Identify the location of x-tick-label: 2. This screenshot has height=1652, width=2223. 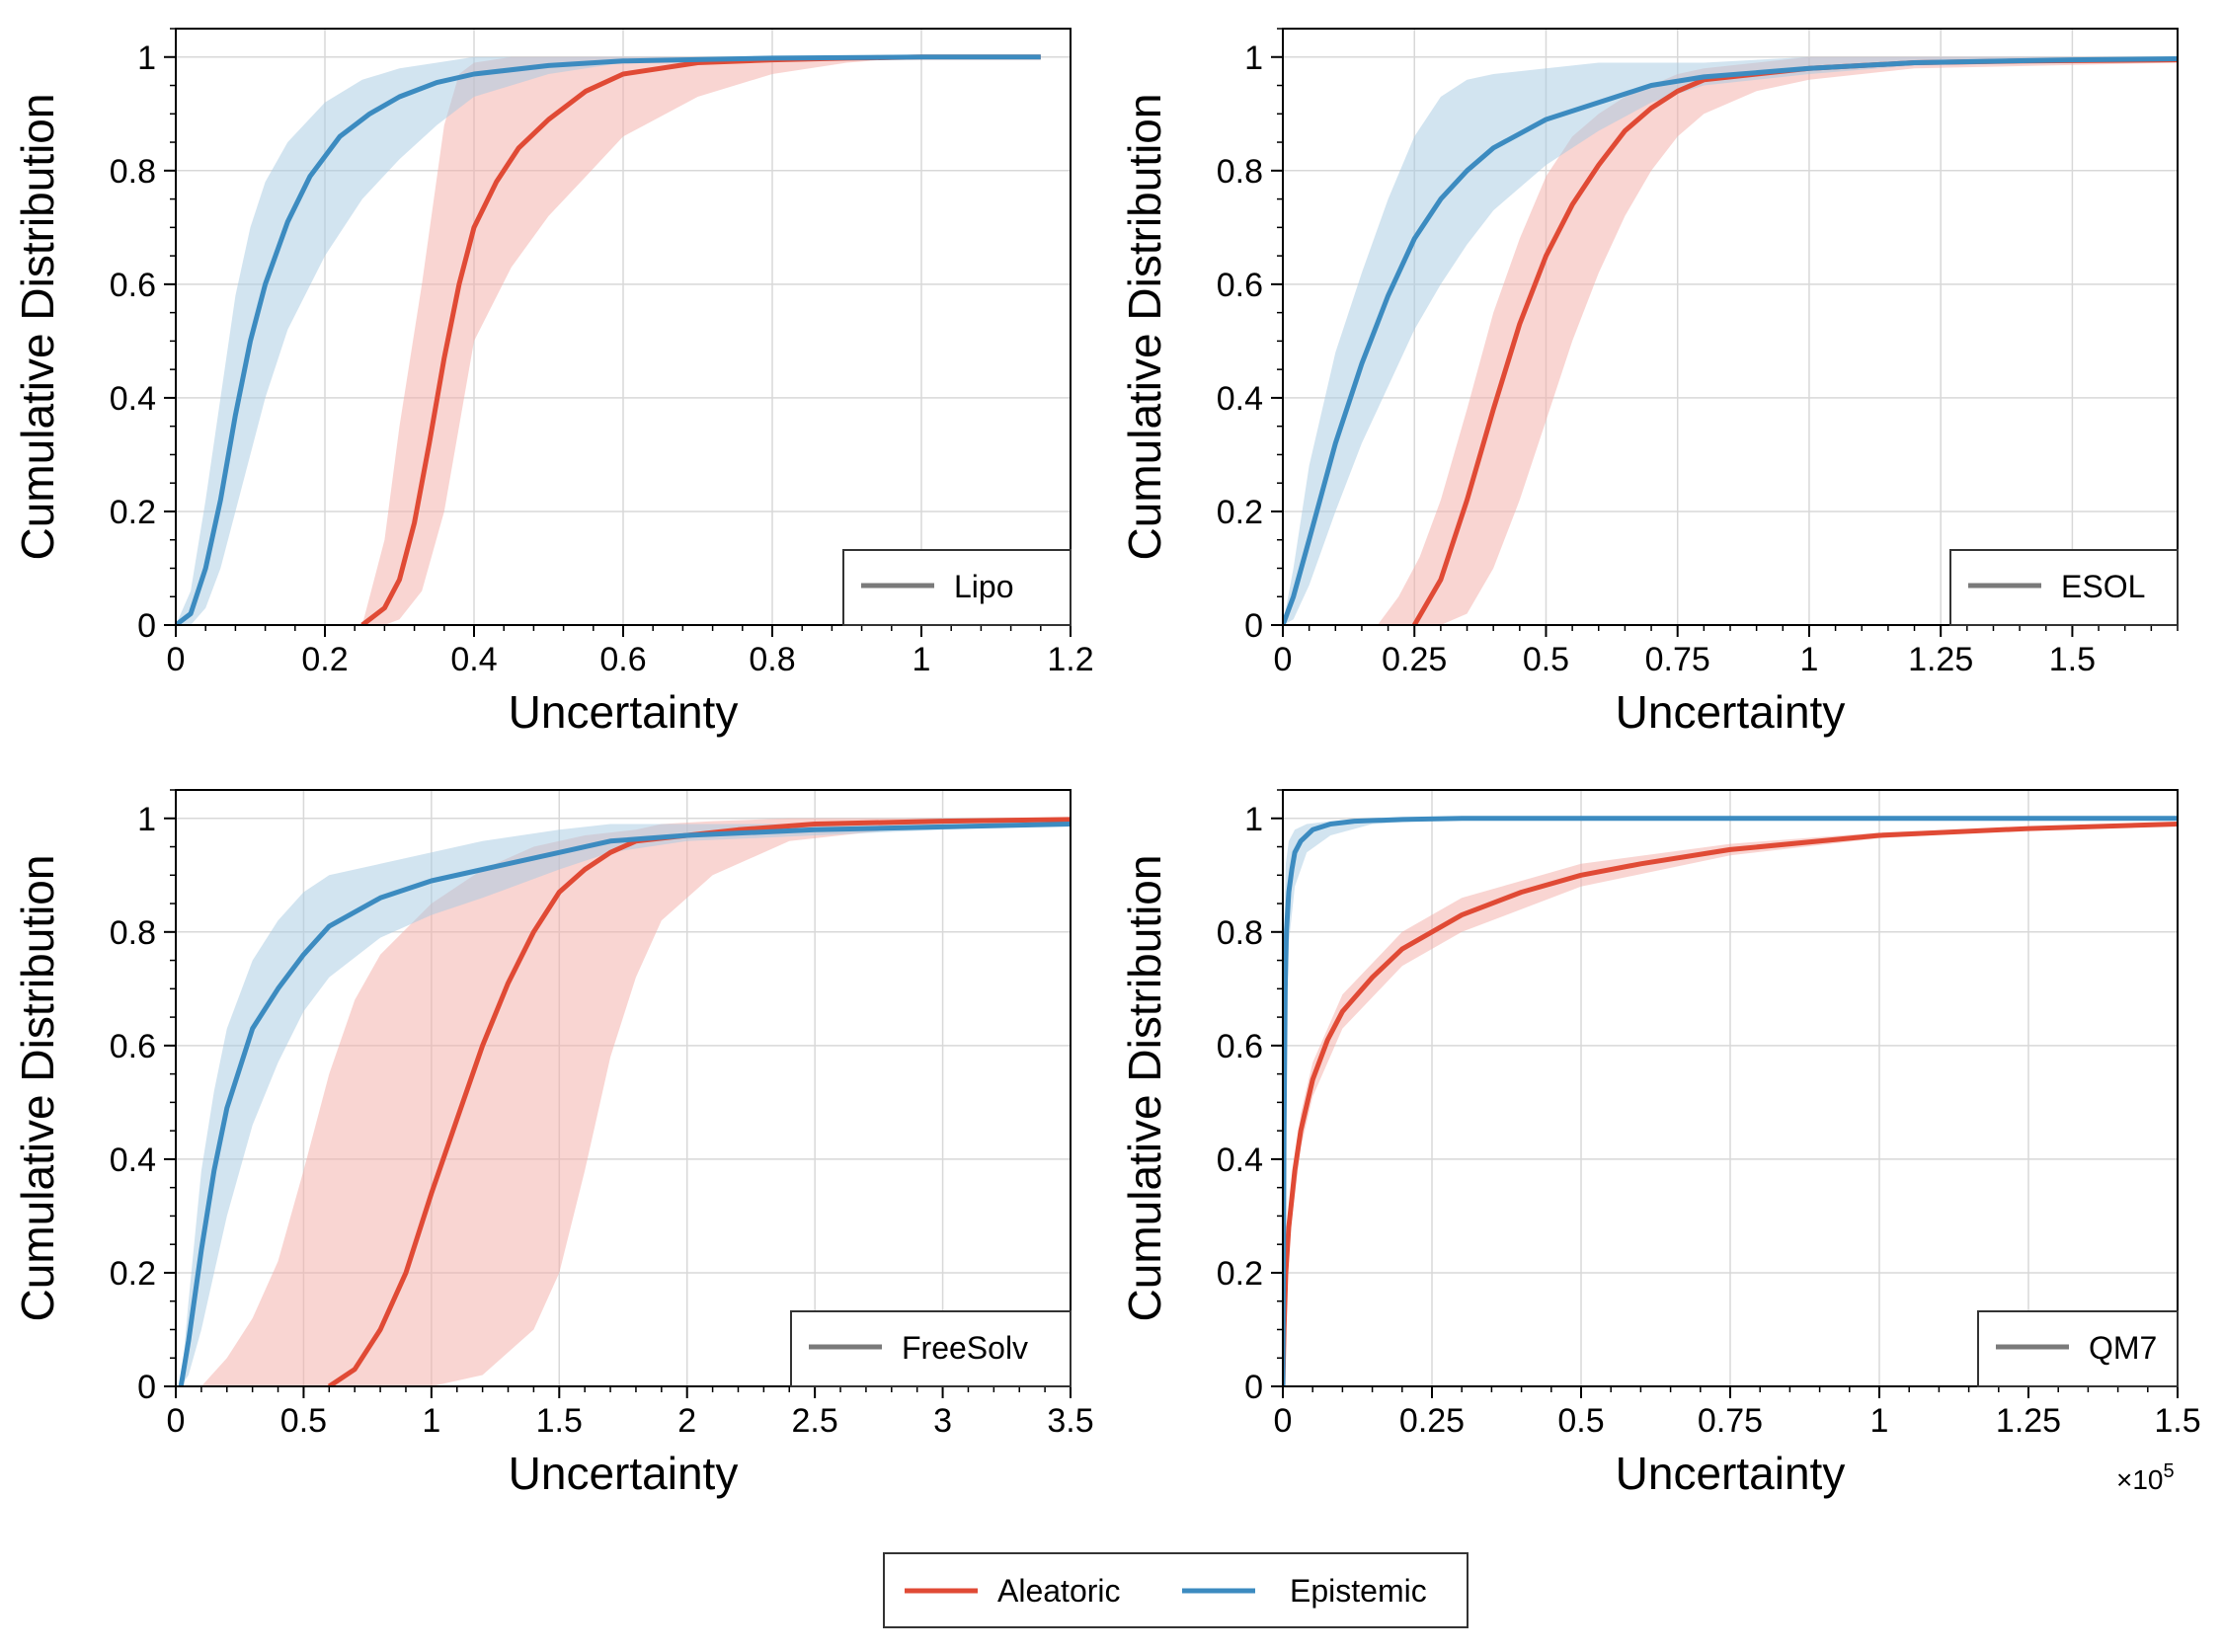
(686, 1421).